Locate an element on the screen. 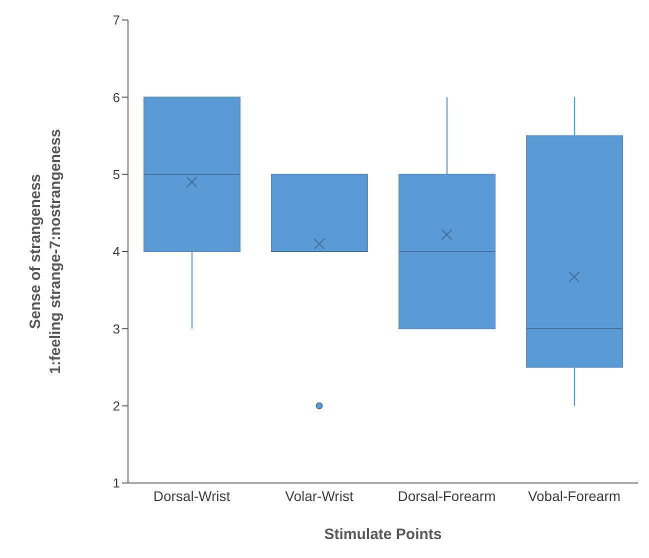 The image size is (649, 558). x-tick-label: Volar-Wrist is located at coordinates (319, 496).